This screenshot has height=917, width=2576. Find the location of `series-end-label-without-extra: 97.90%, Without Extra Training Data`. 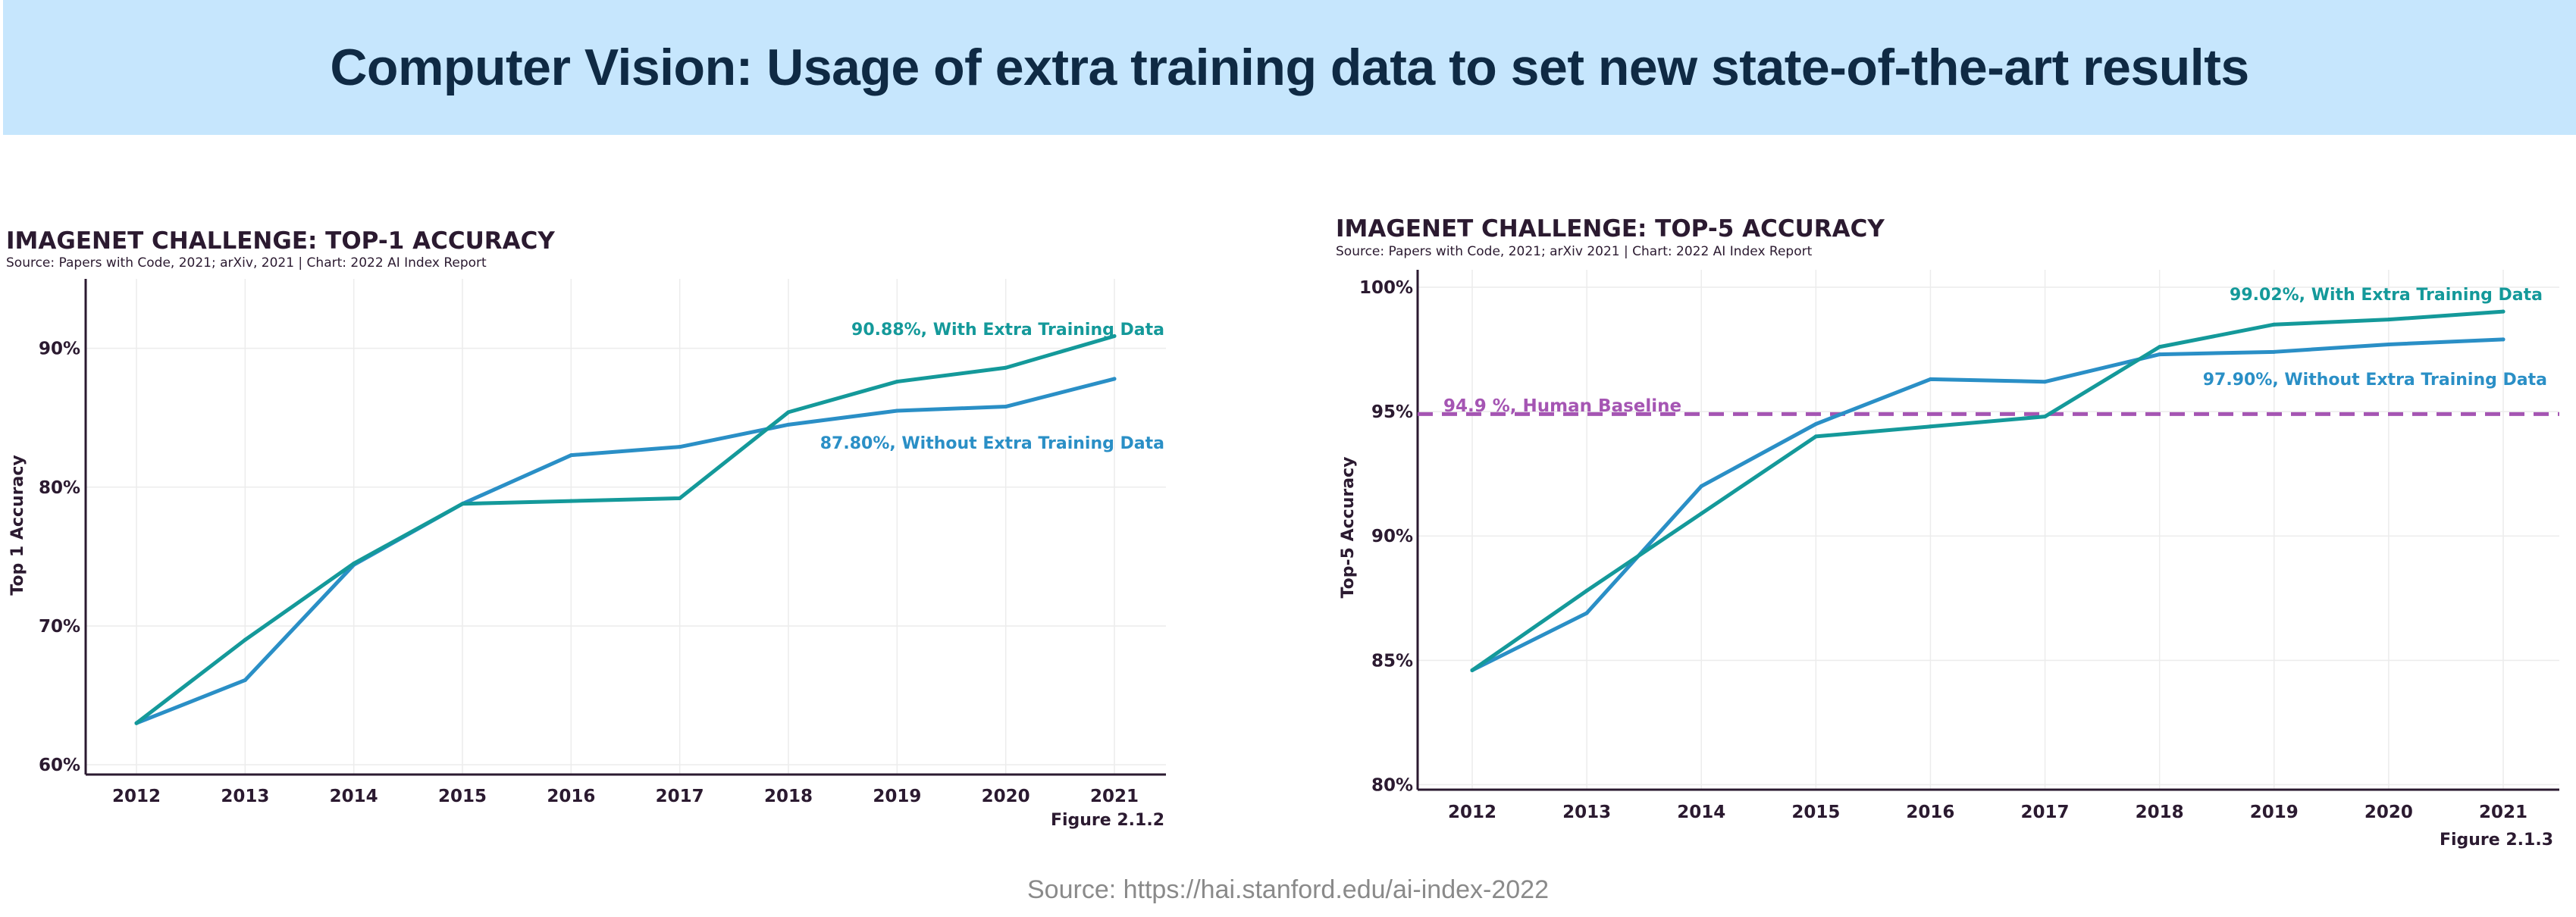

series-end-label-without-extra: 97.90%, Without Extra Training Data is located at coordinates (2375, 380).